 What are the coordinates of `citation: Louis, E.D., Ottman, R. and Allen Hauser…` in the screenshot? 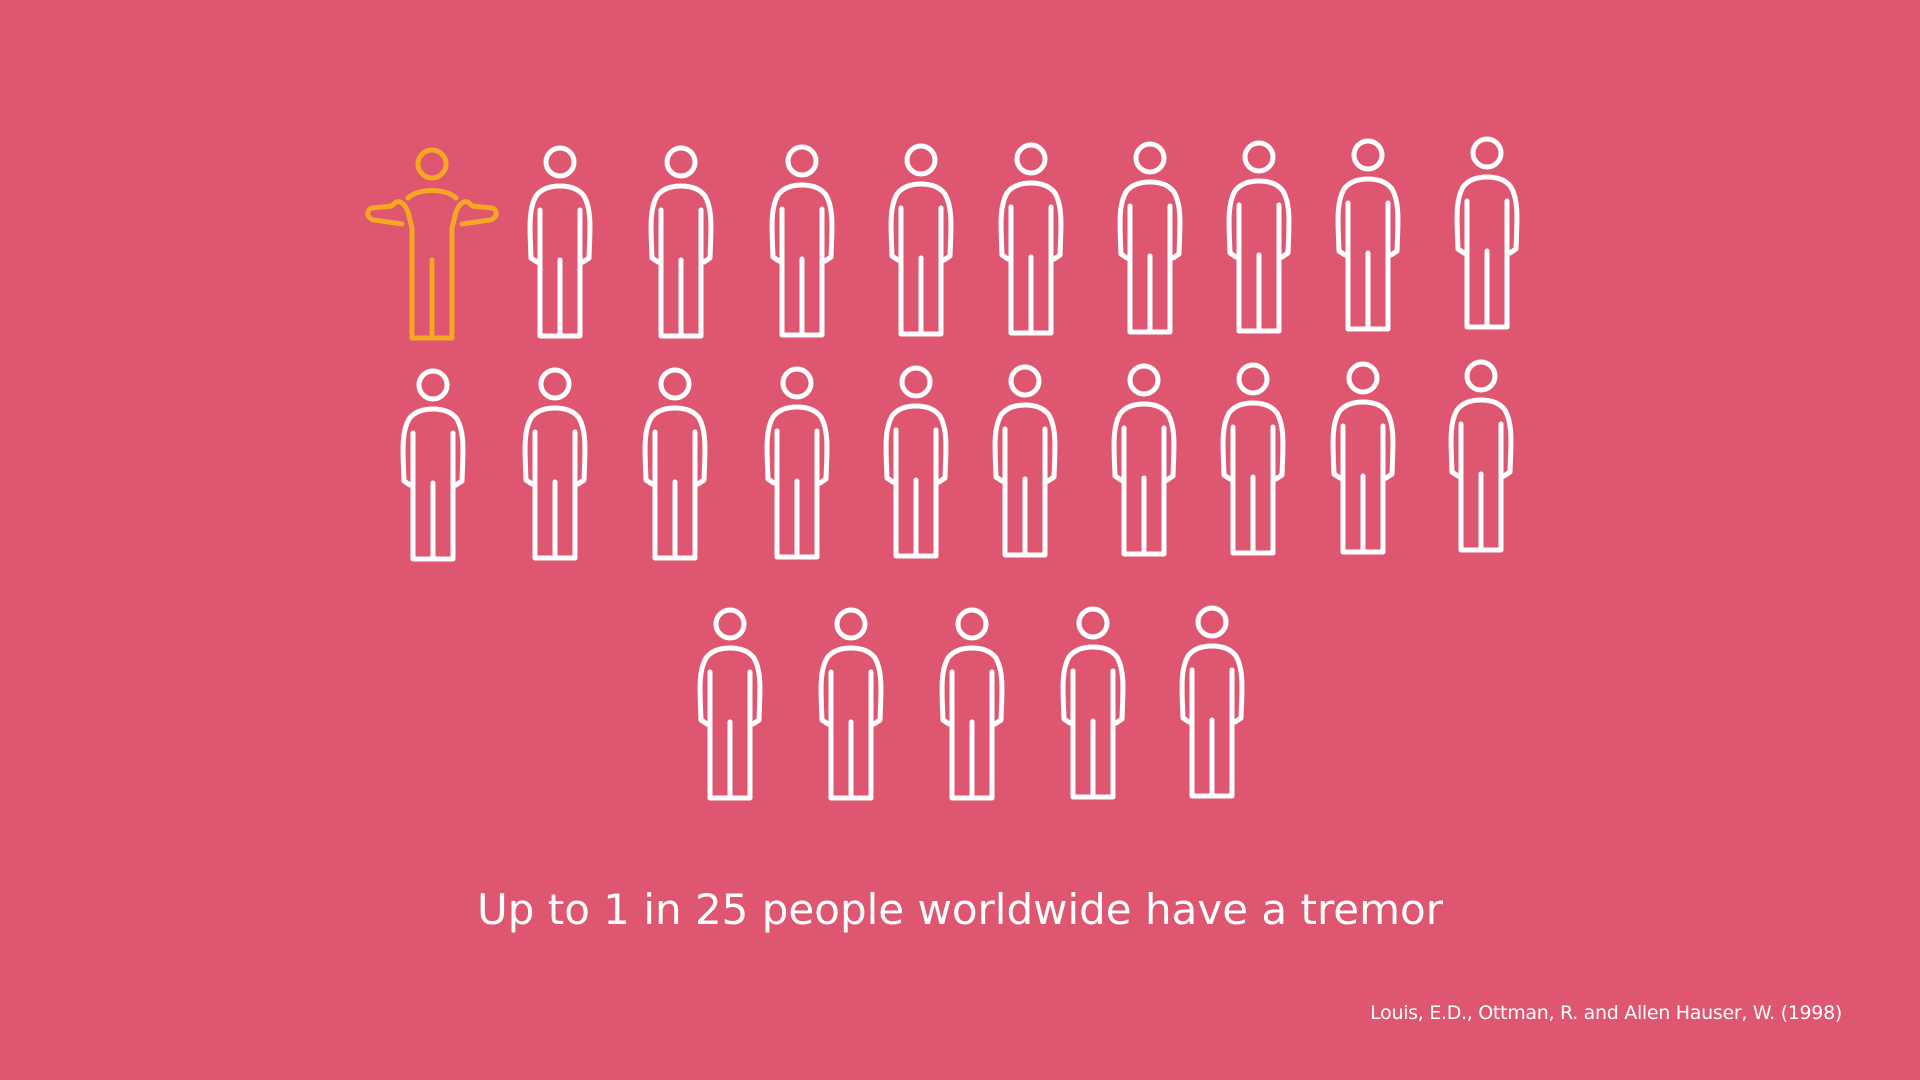 It's located at (1606, 1013).